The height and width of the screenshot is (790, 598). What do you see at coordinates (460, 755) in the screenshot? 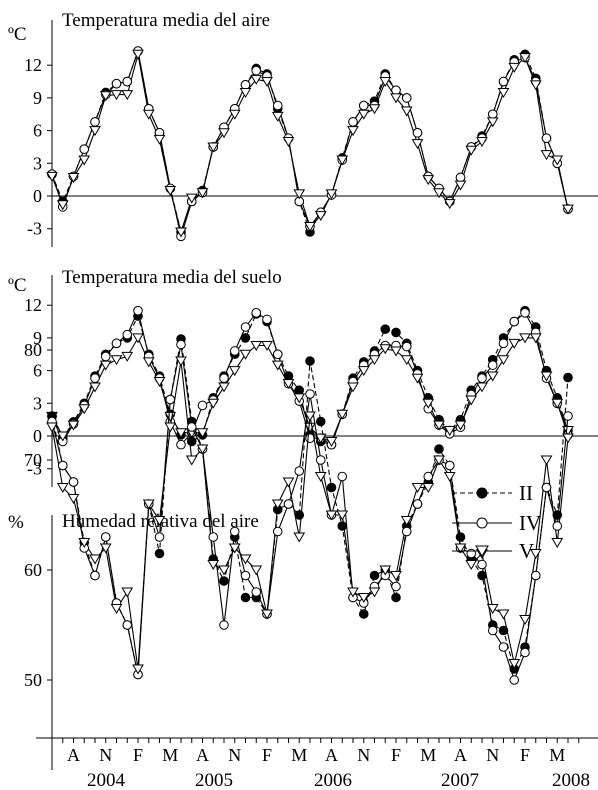
I see `x-tick-label: A` at bounding box center [460, 755].